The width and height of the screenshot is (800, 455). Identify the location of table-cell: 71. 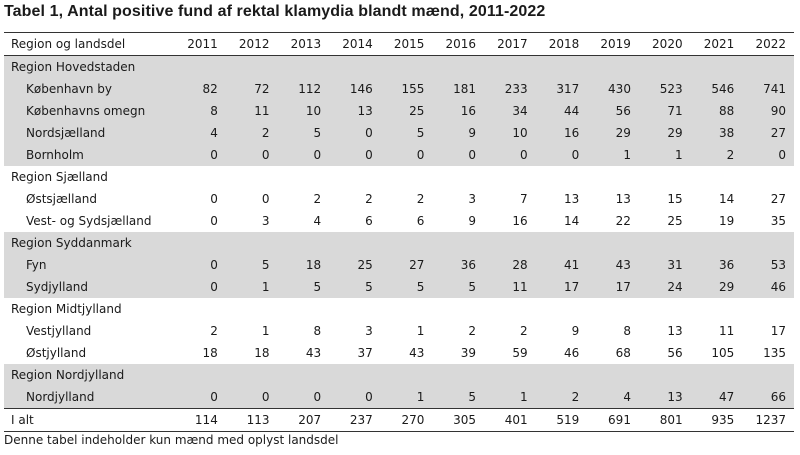
(664, 111).